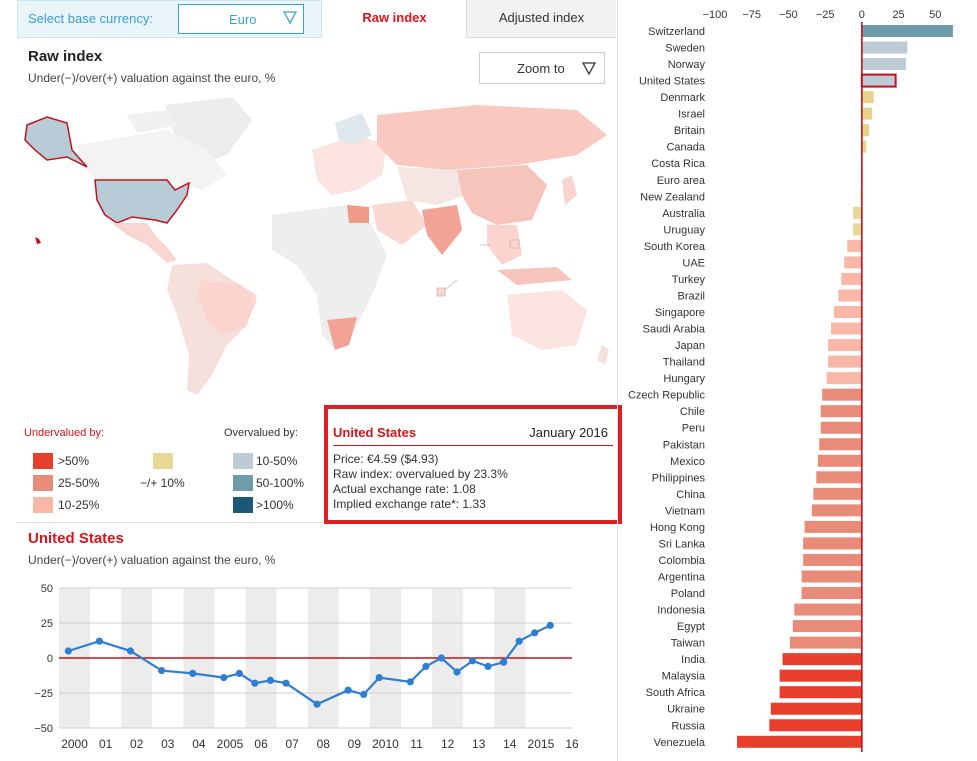 The height and width of the screenshot is (761, 977). I want to click on x-tick-label: 2005, so click(230, 744).